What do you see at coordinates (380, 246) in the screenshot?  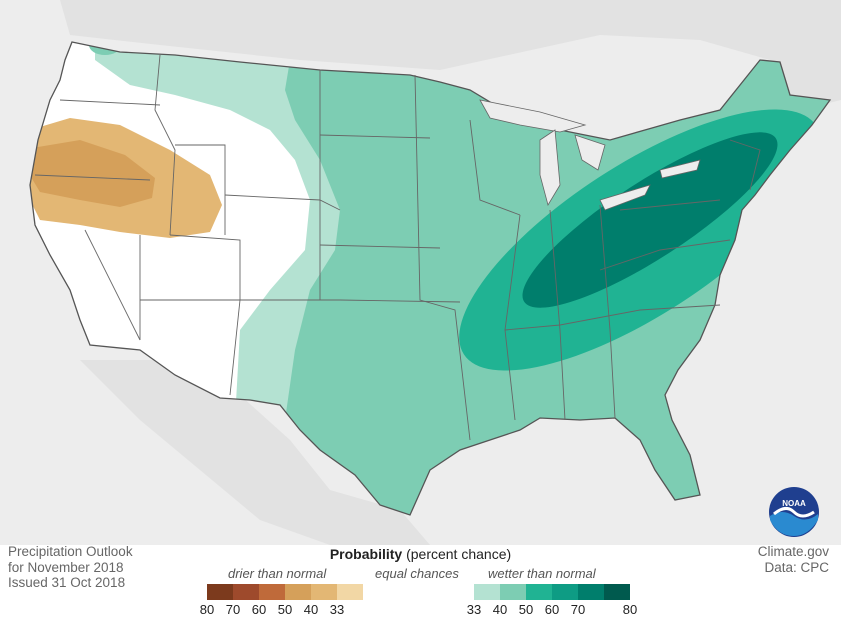 I see `ne-ks-border` at bounding box center [380, 246].